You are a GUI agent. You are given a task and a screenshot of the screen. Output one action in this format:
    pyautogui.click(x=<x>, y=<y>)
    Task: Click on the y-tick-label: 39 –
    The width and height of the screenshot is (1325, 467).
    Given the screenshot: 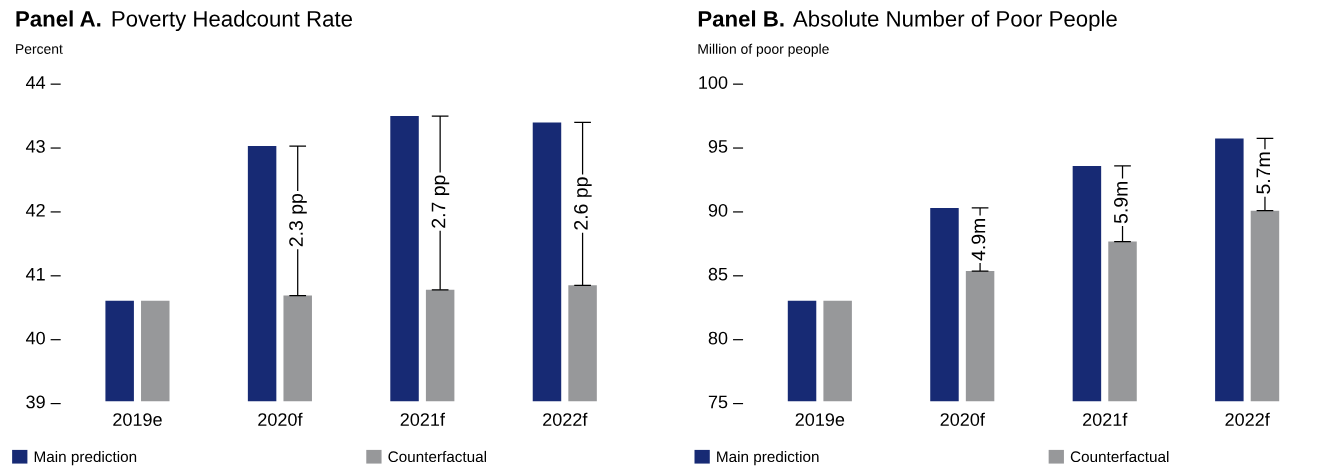 What is the action you would take?
    pyautogui.click(x=43, y=402)
    